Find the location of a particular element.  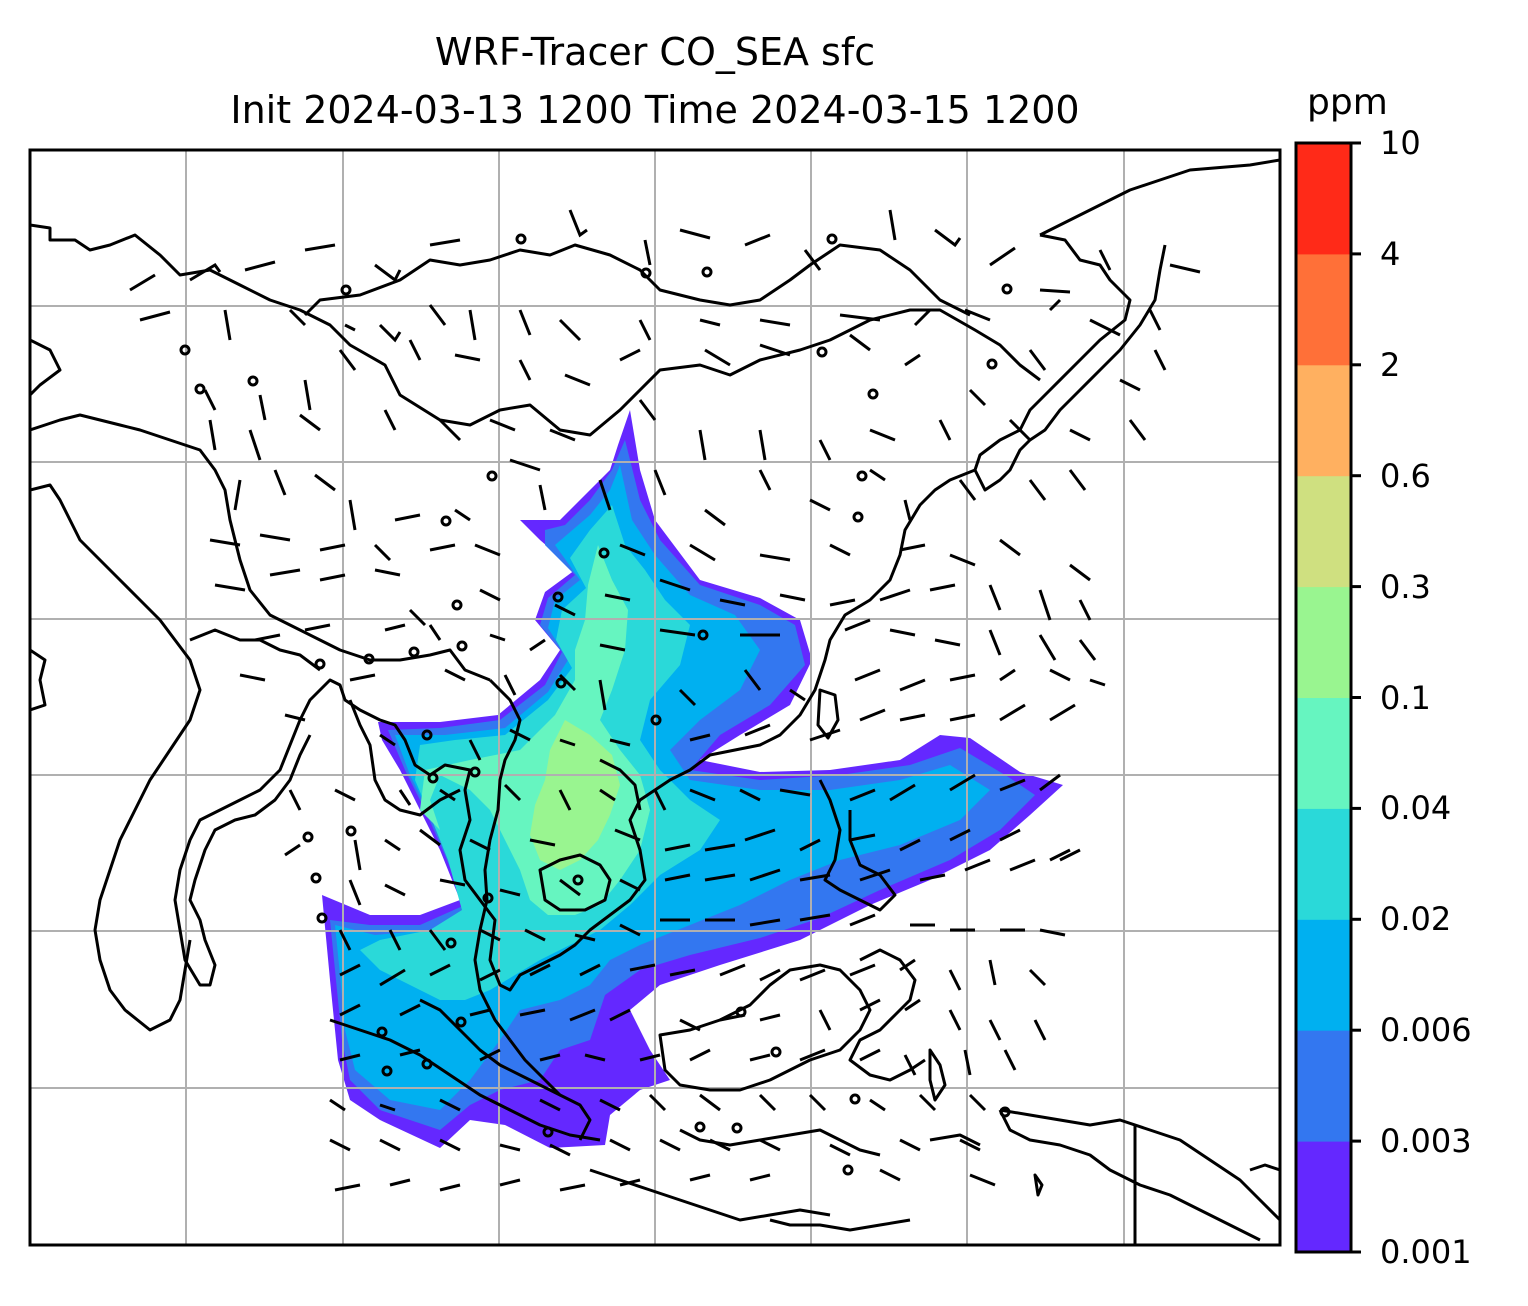

colorbar-tick-label: 0.04 is located at coordinates (1416, 808).